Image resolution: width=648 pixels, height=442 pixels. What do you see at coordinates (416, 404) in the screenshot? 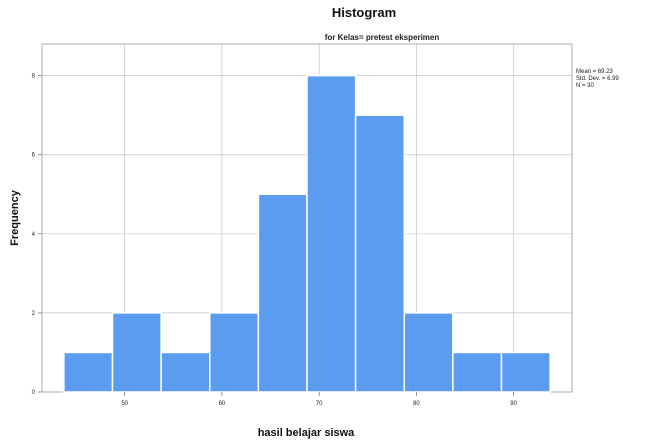
I see `x-tick-label: 80` at bounding box center [416, 404].